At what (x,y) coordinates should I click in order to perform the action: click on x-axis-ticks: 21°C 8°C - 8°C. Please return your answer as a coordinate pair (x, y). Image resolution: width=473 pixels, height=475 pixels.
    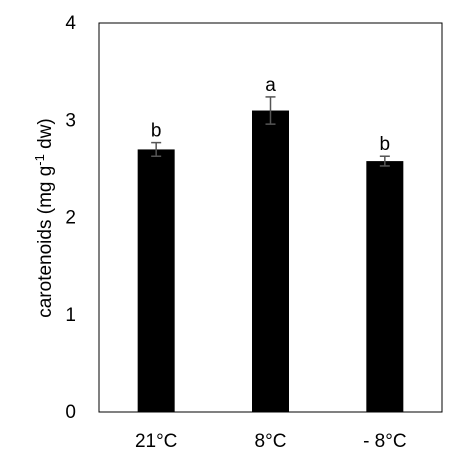
    Looking at the image, I should click on (271, 441).